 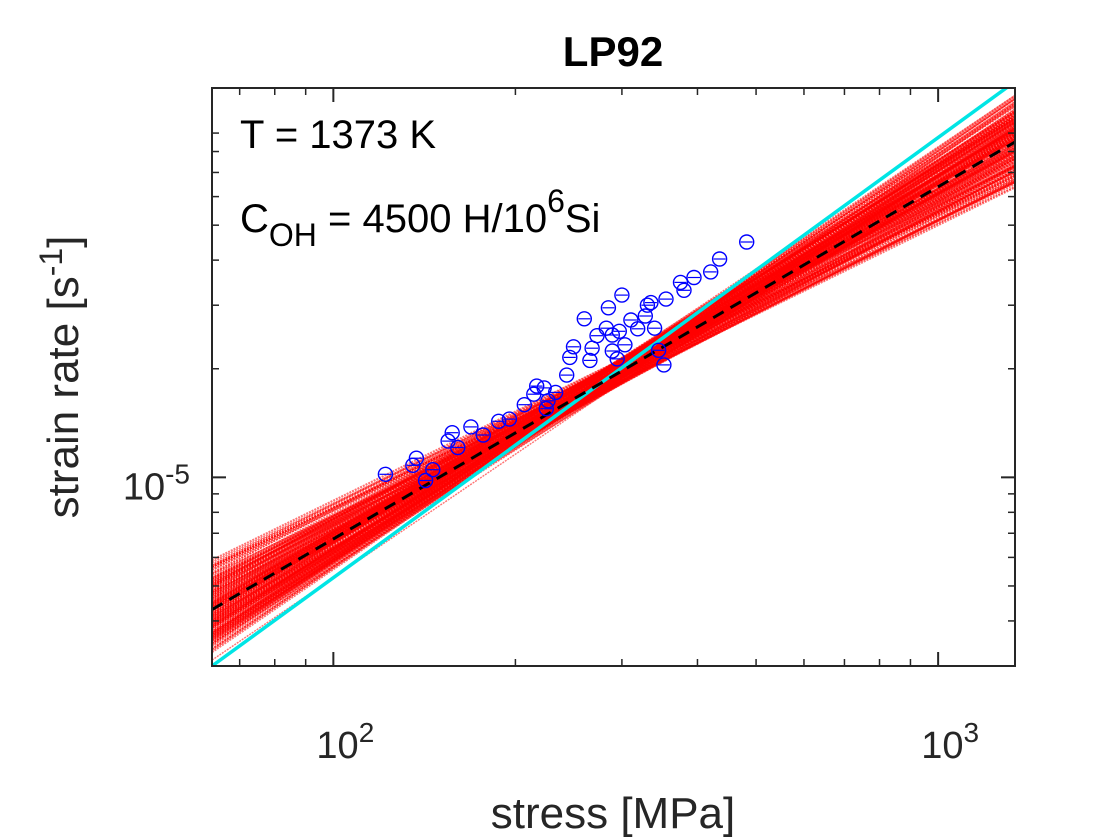 What do you see at coordinates (293, 235) in the screenshot?
I see `coh-subscript: OH` at bounding box center [293, 235].